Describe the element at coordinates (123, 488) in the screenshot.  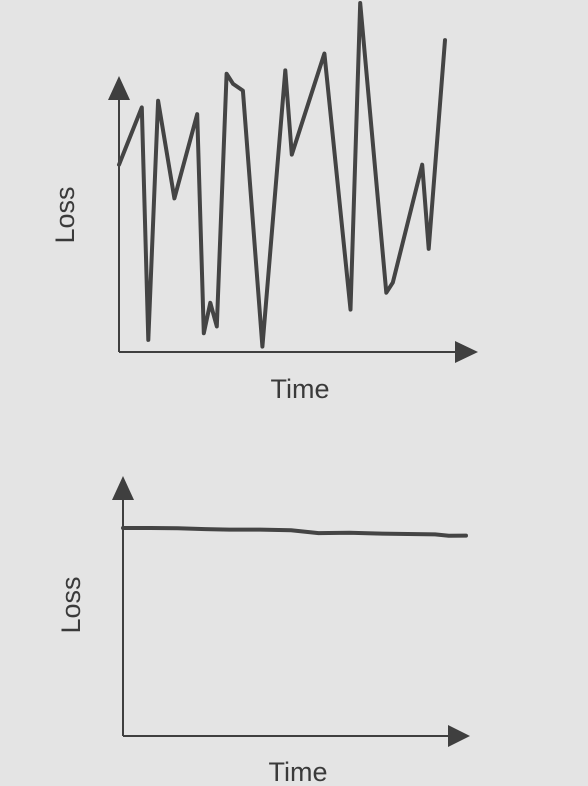
I see `chart-bottom-y-axis-arrow` at that location.